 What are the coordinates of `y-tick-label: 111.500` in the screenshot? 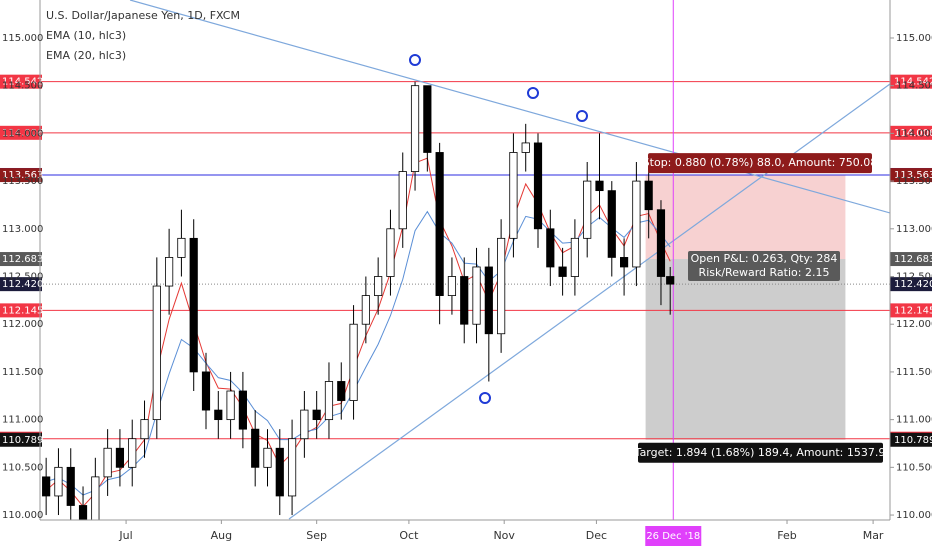 It's located at (22, 372).